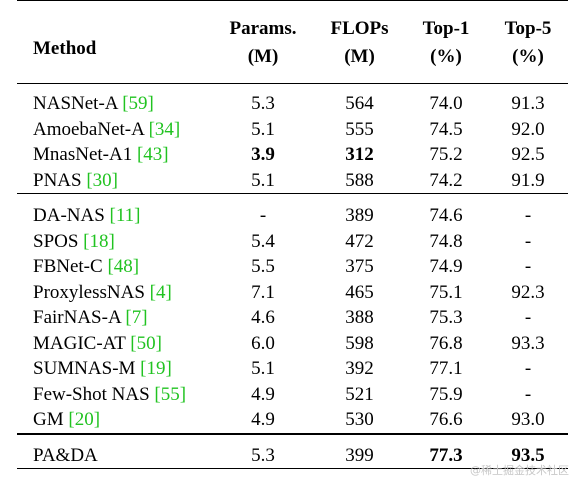 Image resolution: width=581 pixels, height=488 pixels. I want to click on flops-cell: 389, so click(359, 216).